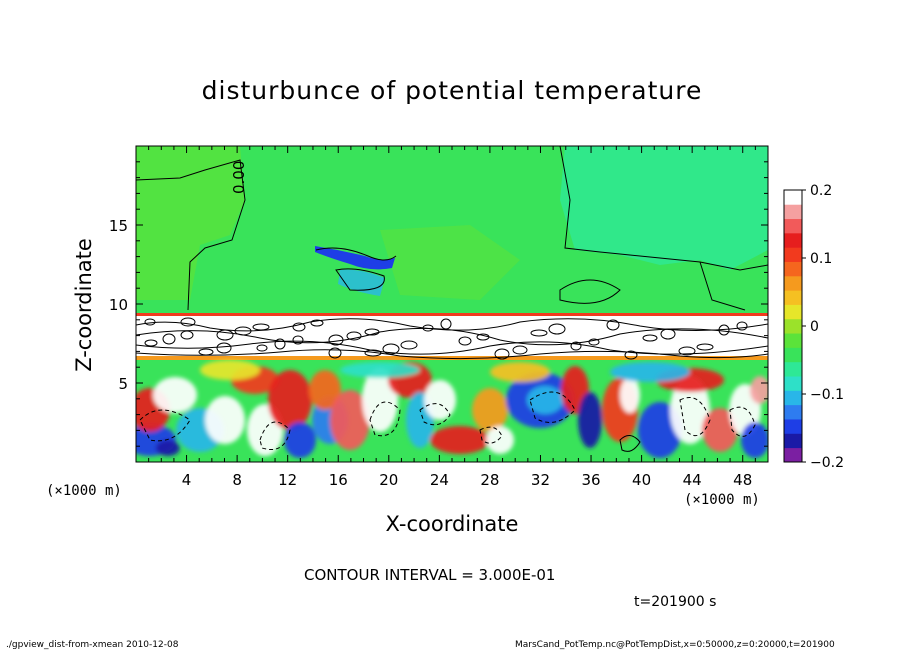 The width and height of the screenshot is (904, 654). What do you see at coordinates (452, 90) in the screenshot?
I see `chart-title: disturbunce of potential temperature` at bounding box center [452, 90].